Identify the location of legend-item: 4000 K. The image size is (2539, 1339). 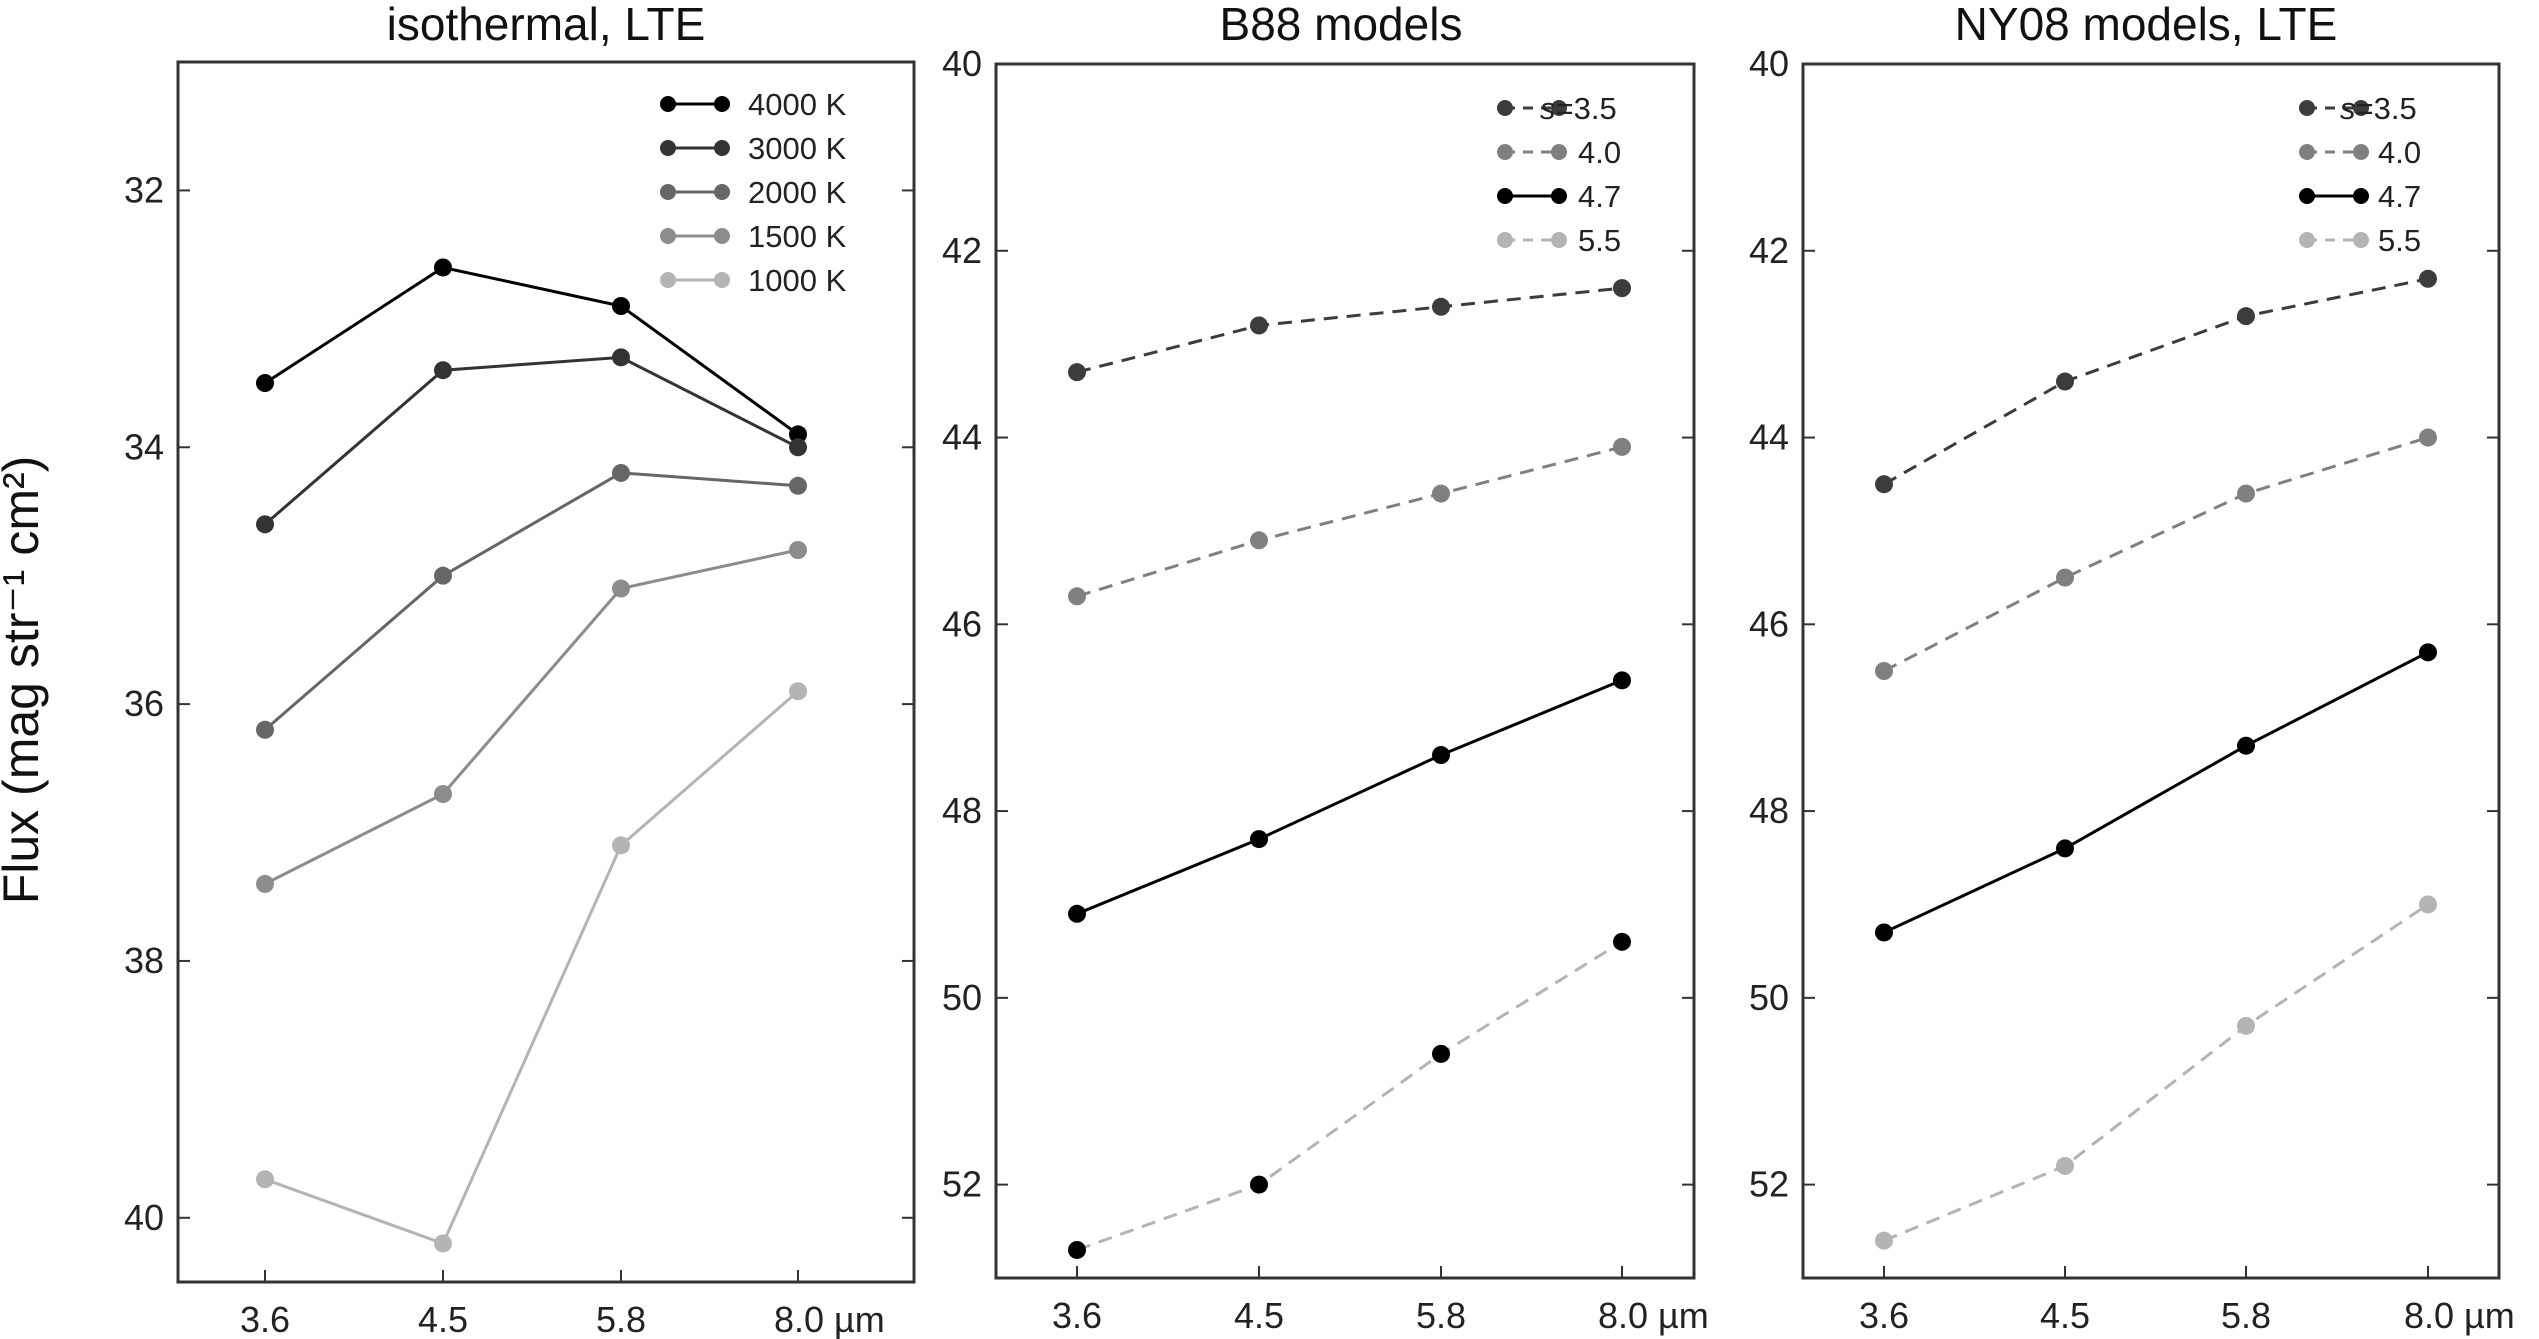
(753, 104).